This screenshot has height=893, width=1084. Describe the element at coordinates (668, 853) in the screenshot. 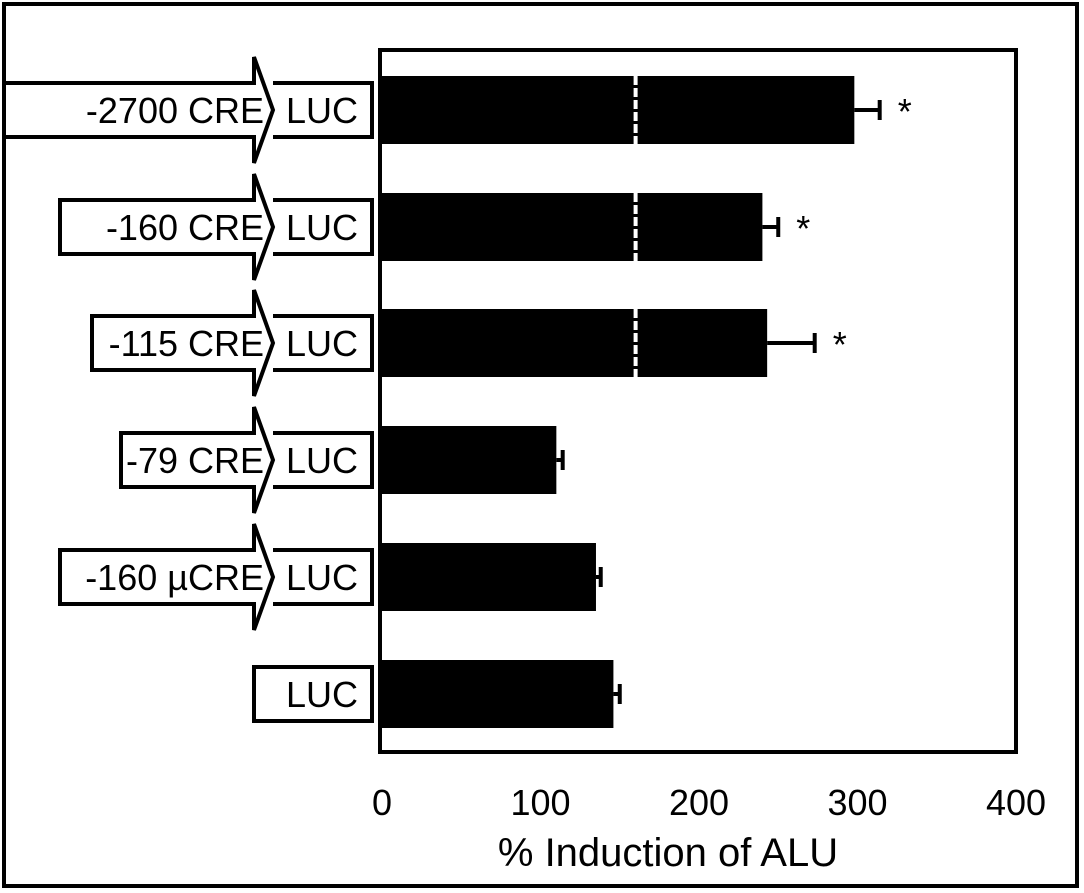

I see `x-axis-label: % Induction of ALU` at that location.